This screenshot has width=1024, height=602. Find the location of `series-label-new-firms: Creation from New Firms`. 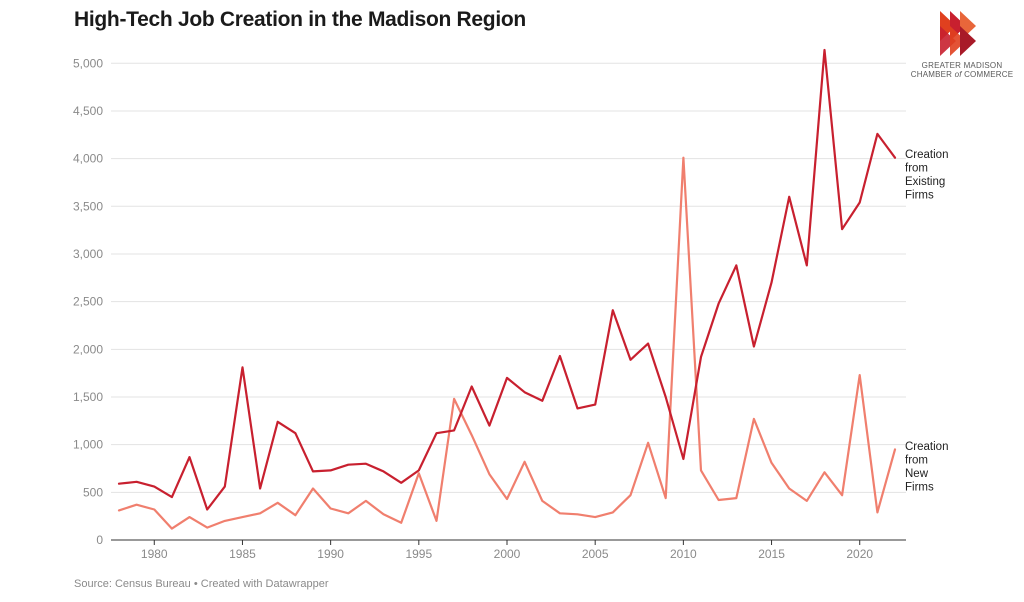

series-label-new-firms: Creation from New Firms is located at coordinates (926, 467).